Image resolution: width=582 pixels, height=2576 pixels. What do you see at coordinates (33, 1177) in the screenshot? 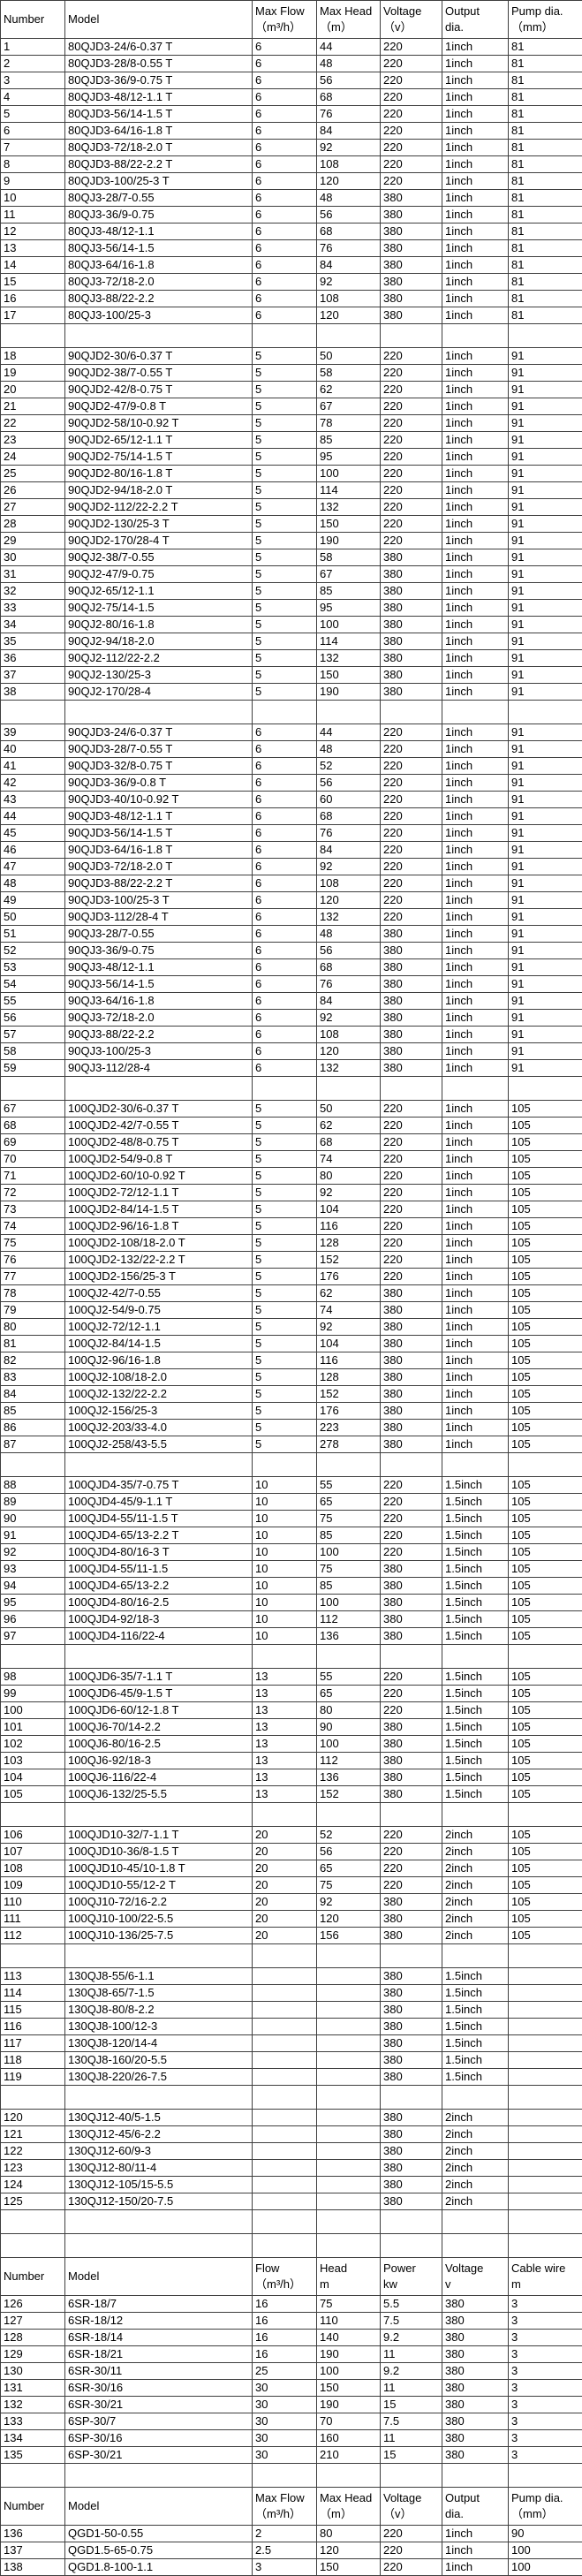
I see `cell-number: 71` at bounding box center [33, 1177].